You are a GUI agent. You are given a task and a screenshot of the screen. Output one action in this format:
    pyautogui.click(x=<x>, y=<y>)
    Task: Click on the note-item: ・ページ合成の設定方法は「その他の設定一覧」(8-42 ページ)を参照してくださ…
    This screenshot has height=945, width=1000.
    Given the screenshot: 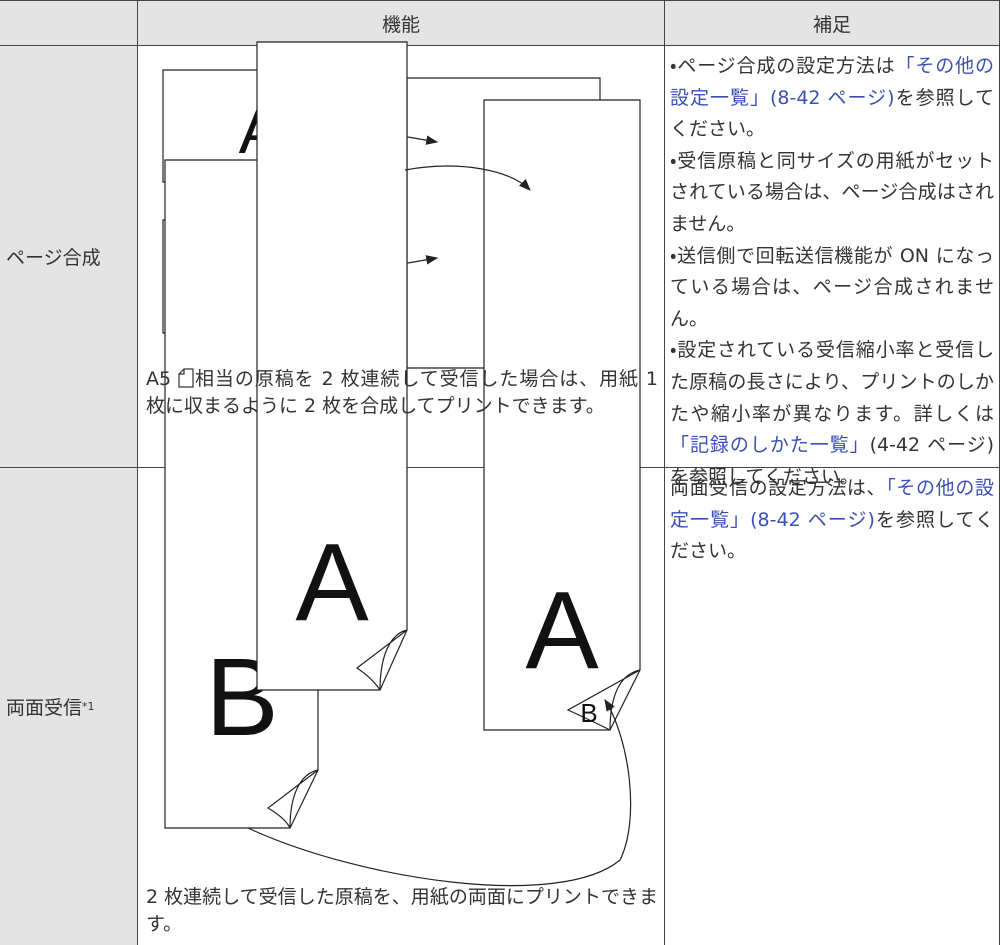 What is the action you would take?
    pyautogui.click(x=832, y=98)
    